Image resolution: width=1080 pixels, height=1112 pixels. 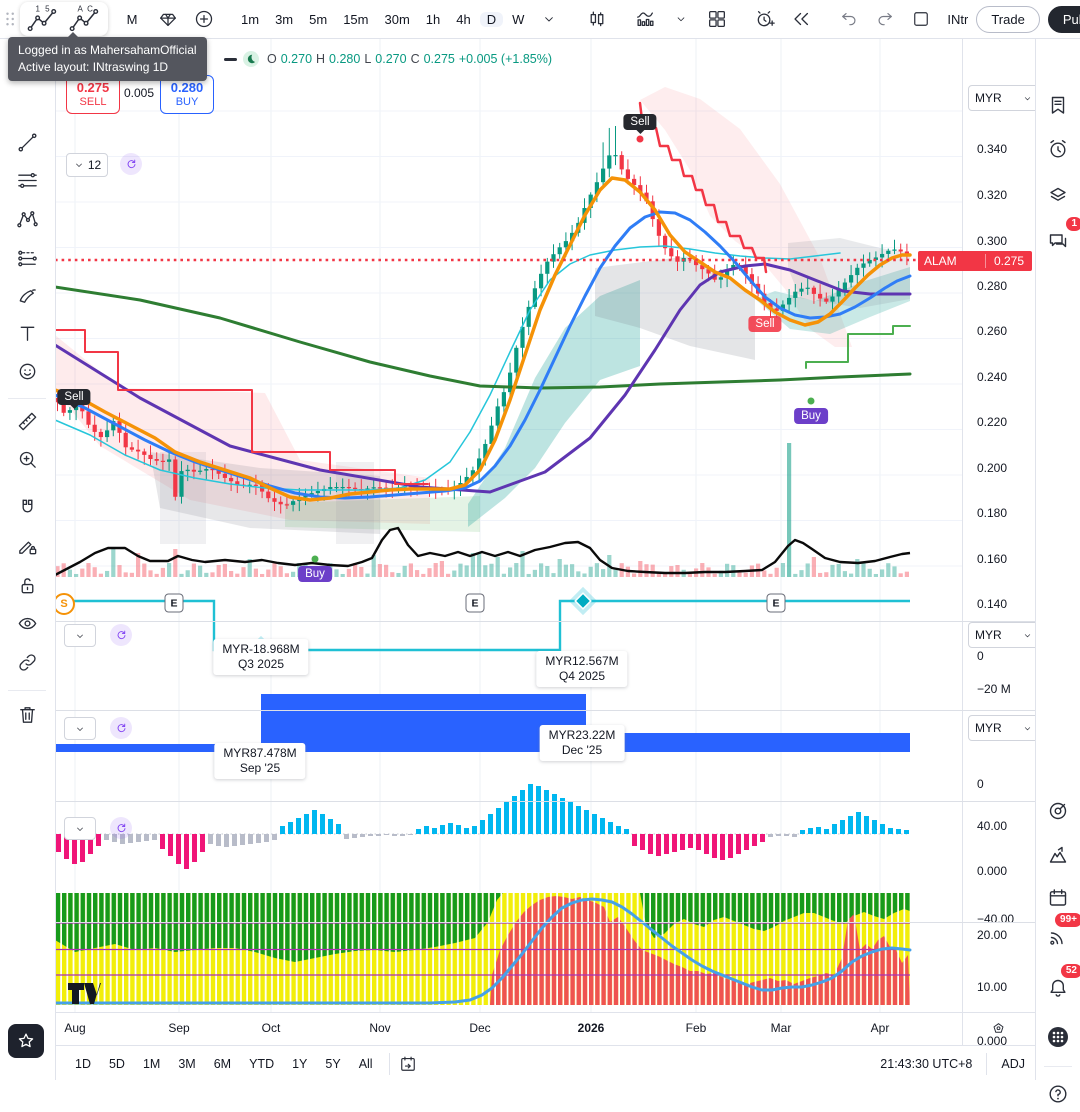 I want to click on range-5Y: 5Y, so click(x=333, y=1063).